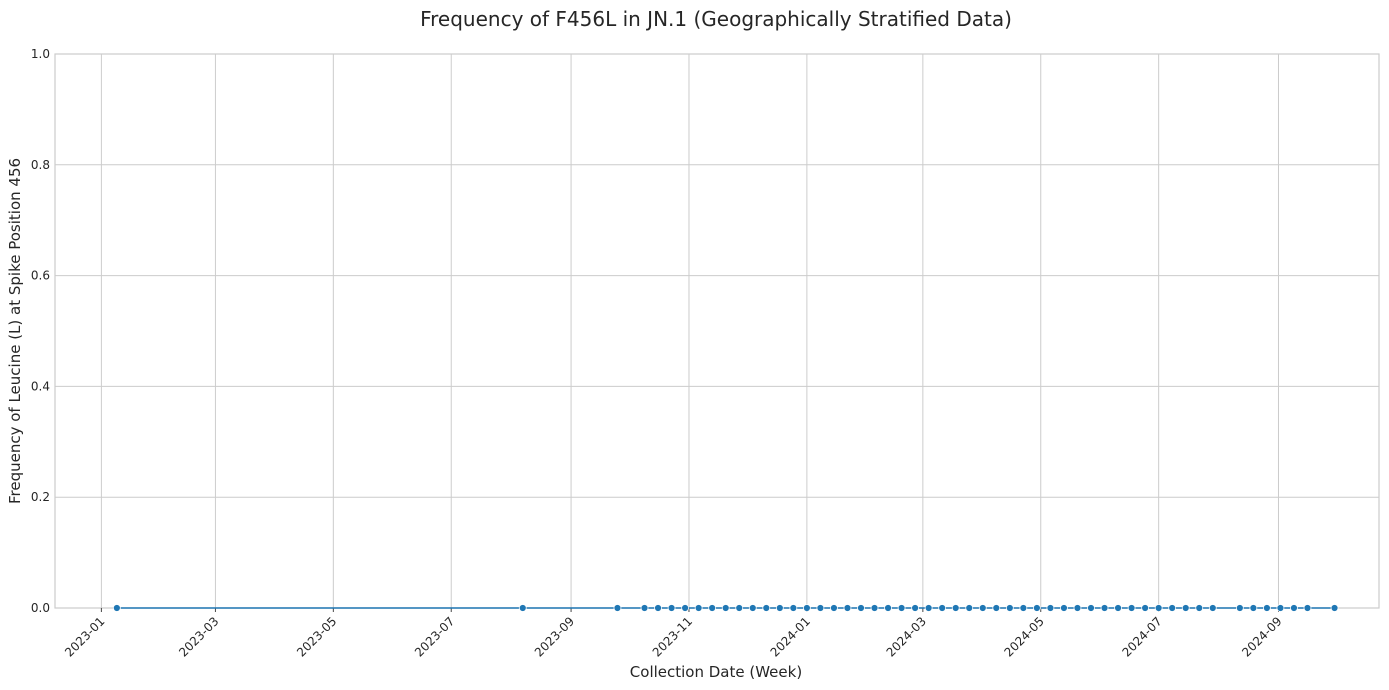 Image resolution: width=1389 pixels, height=690 pixels. Describe the element at coordinates (906, 636) in the screenshot. I see `x-tick-label: 2024-03` at that location.